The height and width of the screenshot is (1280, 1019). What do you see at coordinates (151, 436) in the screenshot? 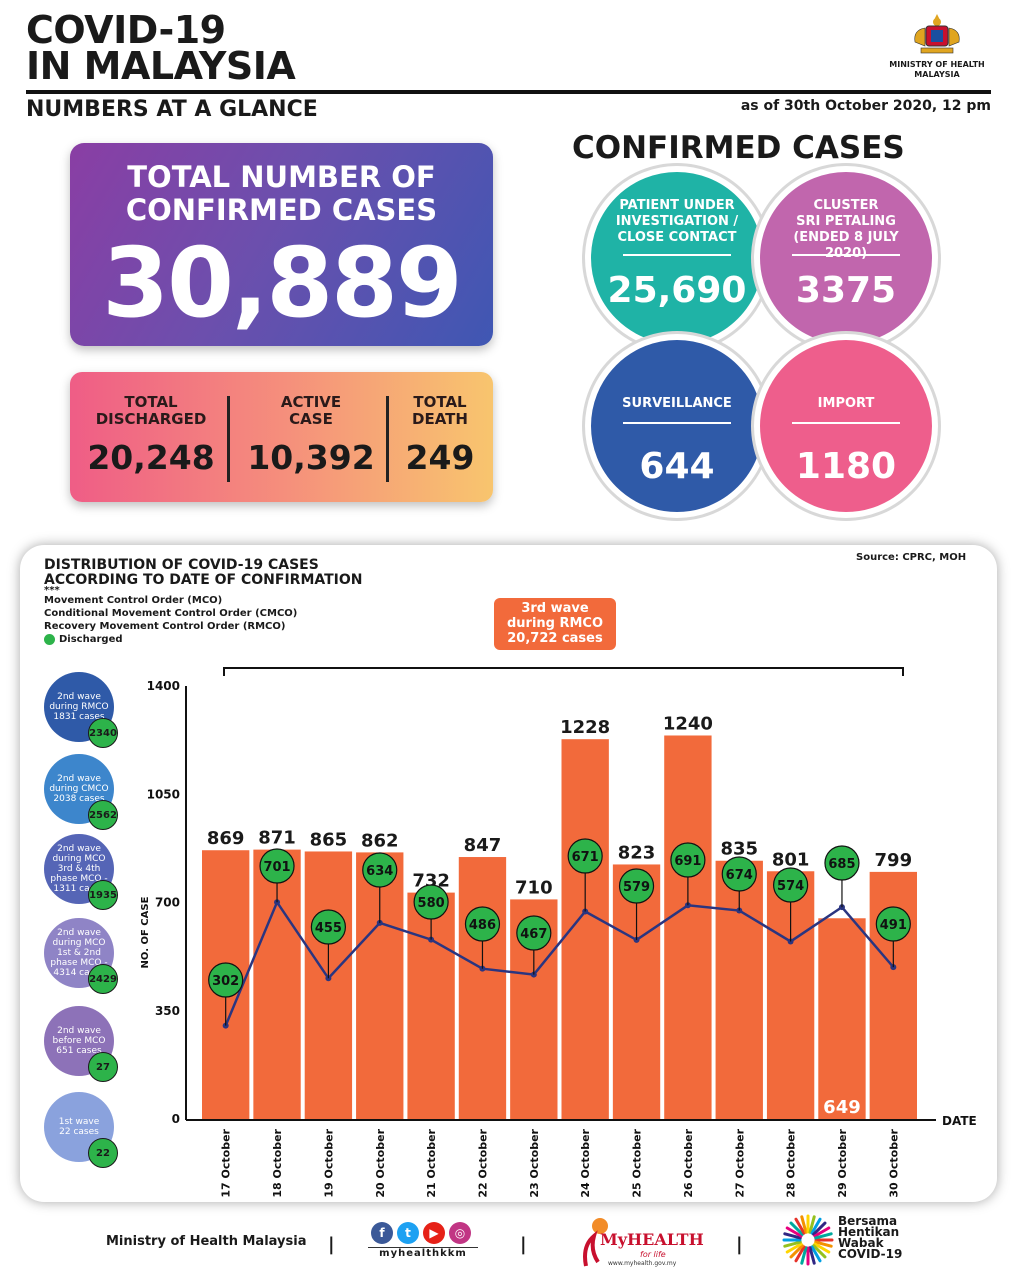
I see `stat-discharged: TOTAL DISCHARGED 20,248` at bounding box center [151, 436].